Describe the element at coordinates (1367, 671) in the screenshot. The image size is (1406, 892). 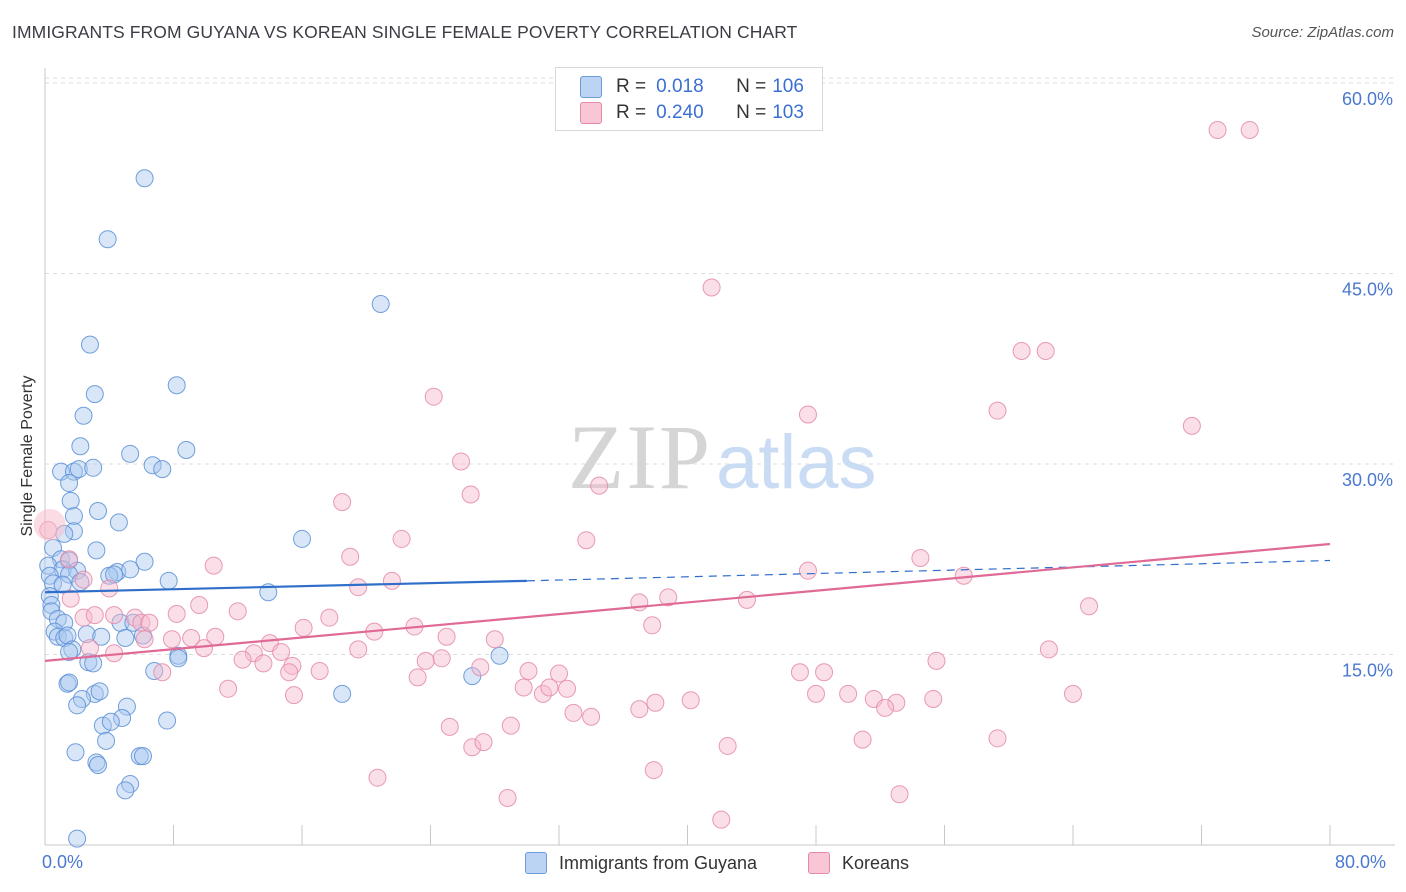
I see `y-tick-label: 15.0%` at that location.